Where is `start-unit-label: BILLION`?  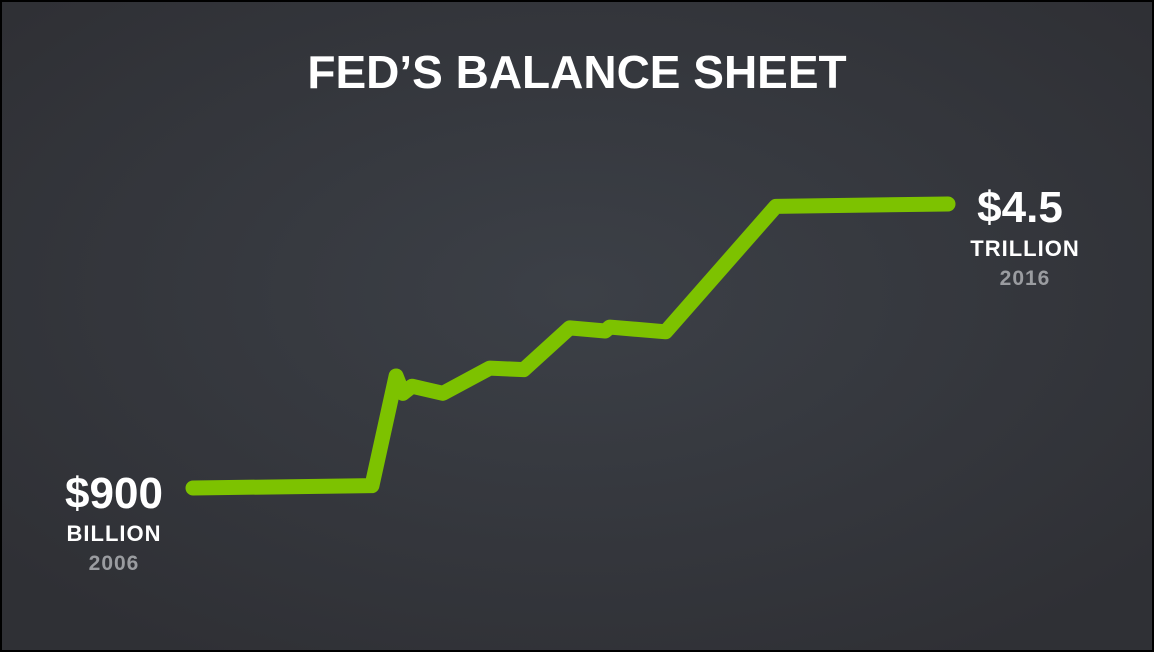 start-unit-label: BILLION is located at coordinates (114, 533).